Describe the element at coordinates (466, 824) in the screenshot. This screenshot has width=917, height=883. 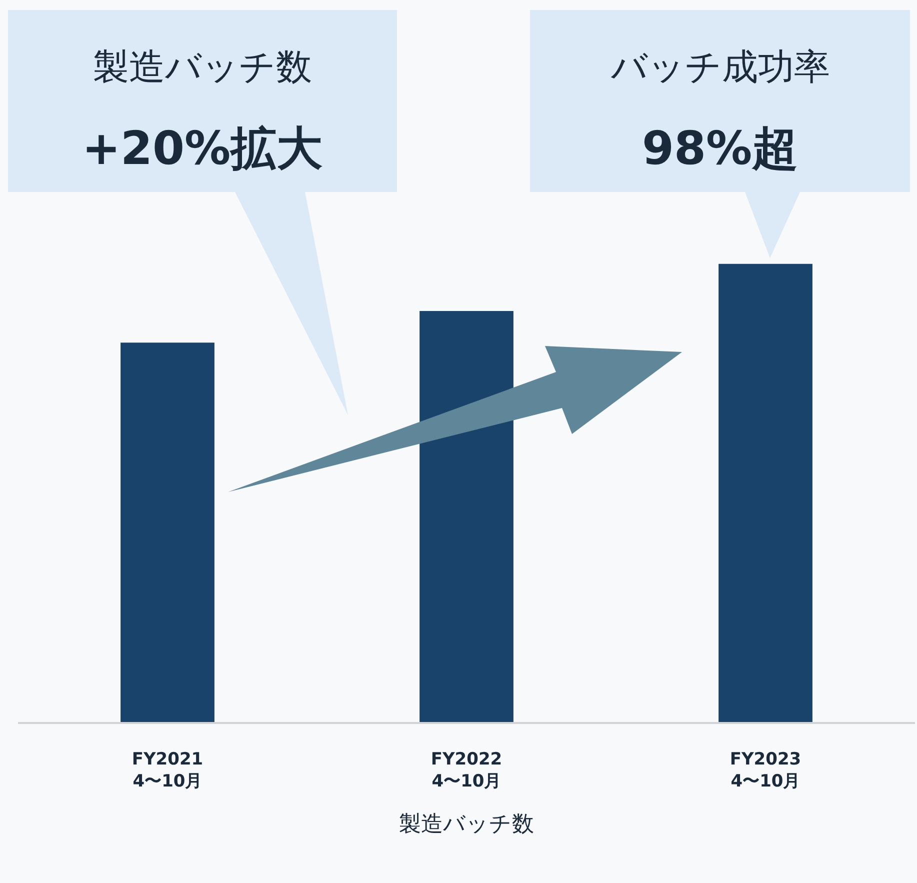
I see `x-axis-title: 製造バッチ数` at that location.